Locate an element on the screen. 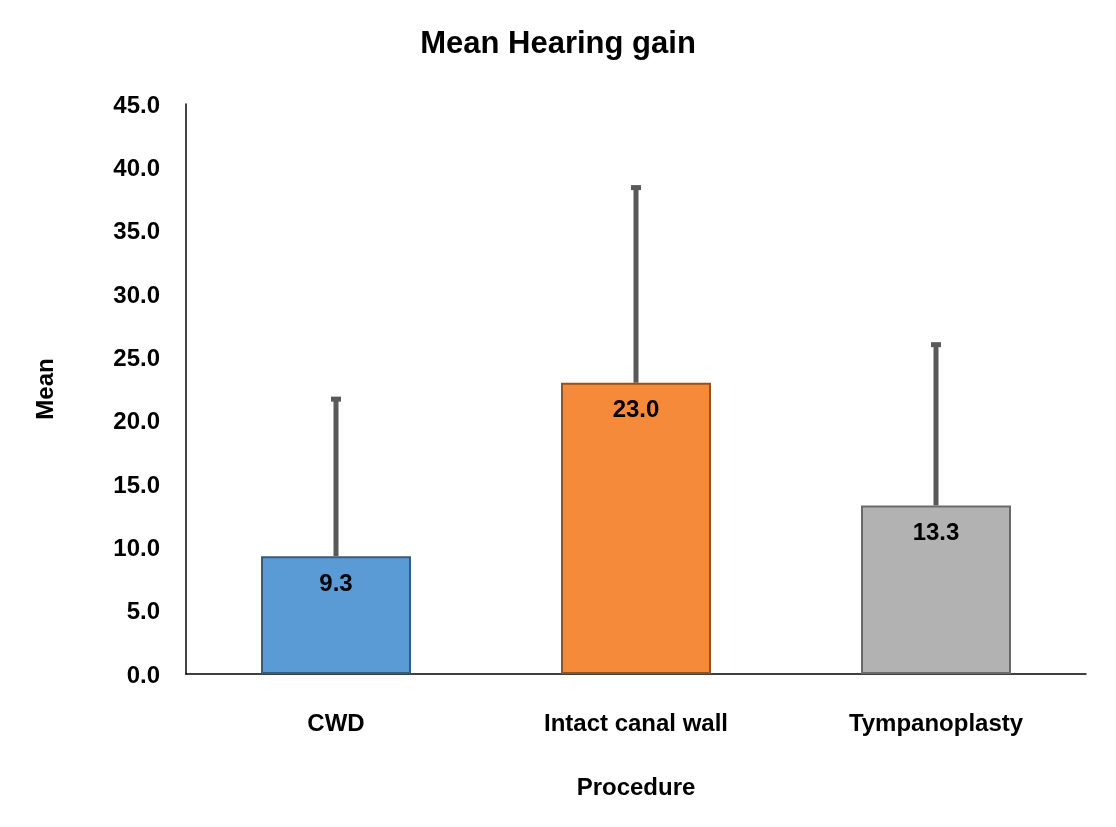 This screenshot has width=1116, height=827. y-tick-label: 15.0 is located at coordinates (136, 484).